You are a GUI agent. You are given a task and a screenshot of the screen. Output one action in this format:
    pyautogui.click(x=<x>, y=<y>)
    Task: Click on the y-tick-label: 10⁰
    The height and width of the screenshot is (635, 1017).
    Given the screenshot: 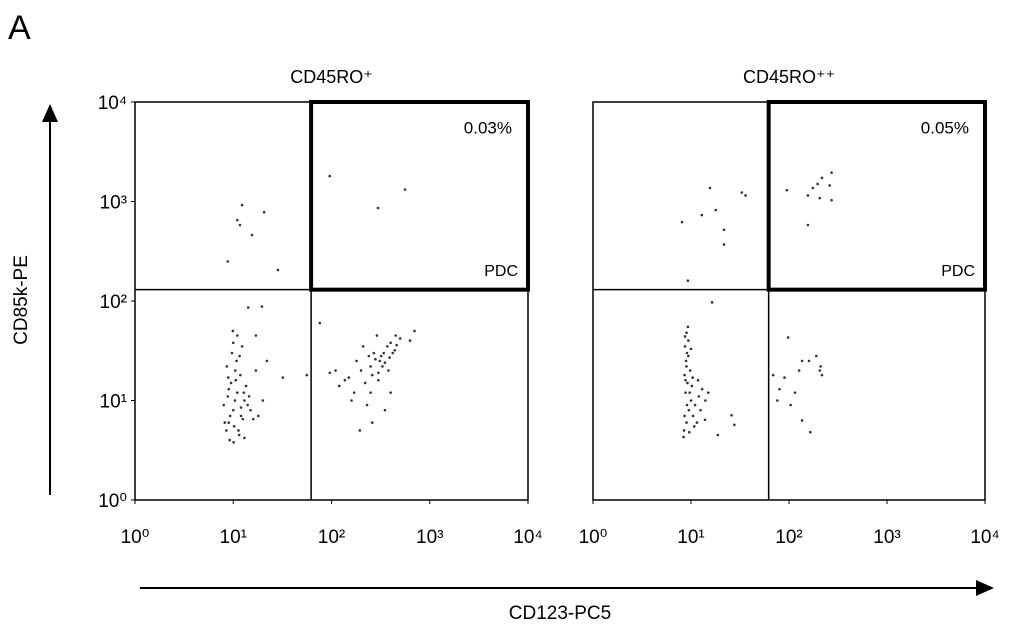 What is the action you would take?
    pyautogui.click(x=112, y=501)
    